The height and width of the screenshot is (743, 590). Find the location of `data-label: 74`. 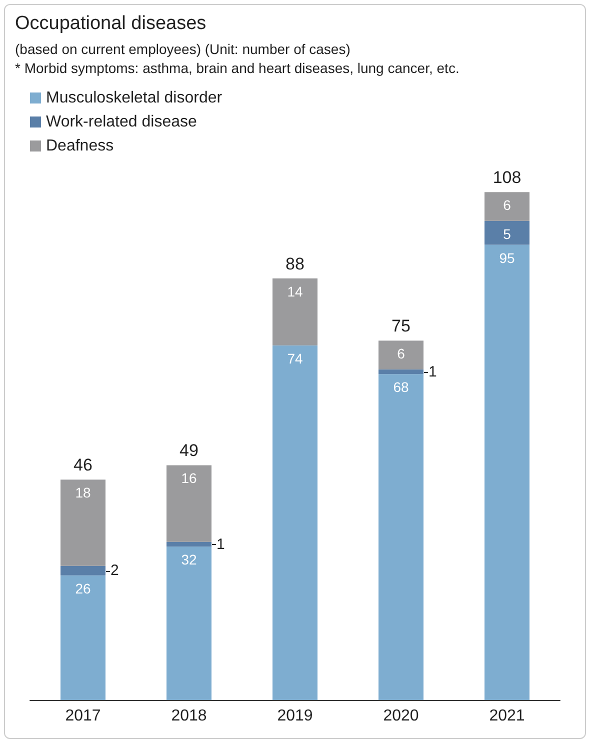

data-label: 74 is located at coordinates (295, 358).